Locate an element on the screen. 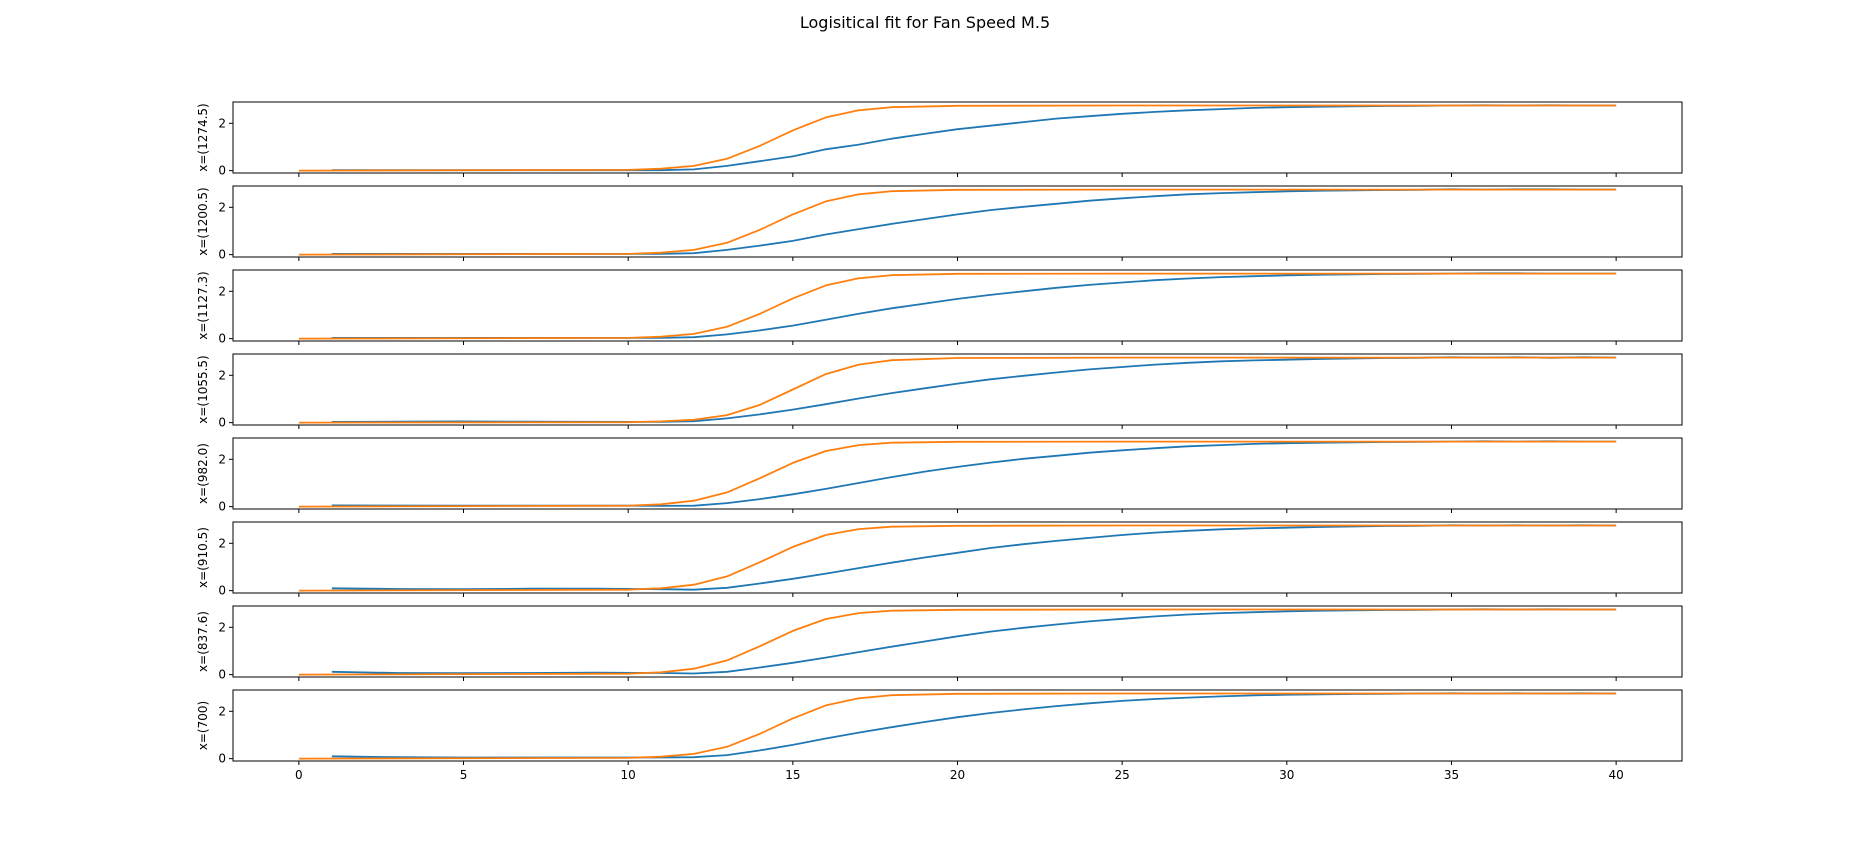 Image resolution: width=1850 pixels, height=850 pixels. subplot-1: 0 2 x=(1274.5) is located at coordinates (939, 139).